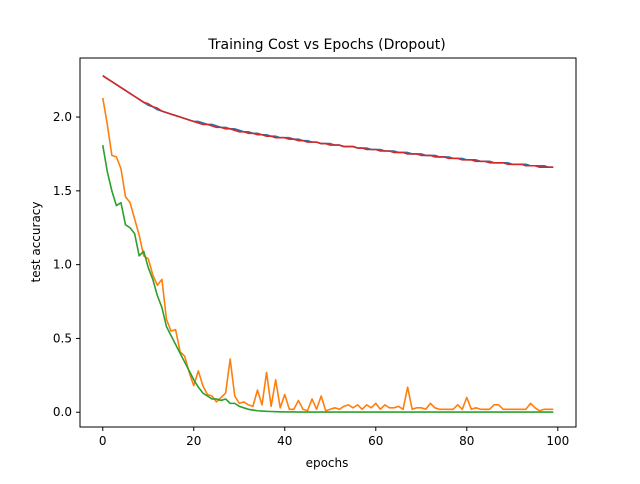  I want to click on x-axis-label: epochs, so click(327, 463).